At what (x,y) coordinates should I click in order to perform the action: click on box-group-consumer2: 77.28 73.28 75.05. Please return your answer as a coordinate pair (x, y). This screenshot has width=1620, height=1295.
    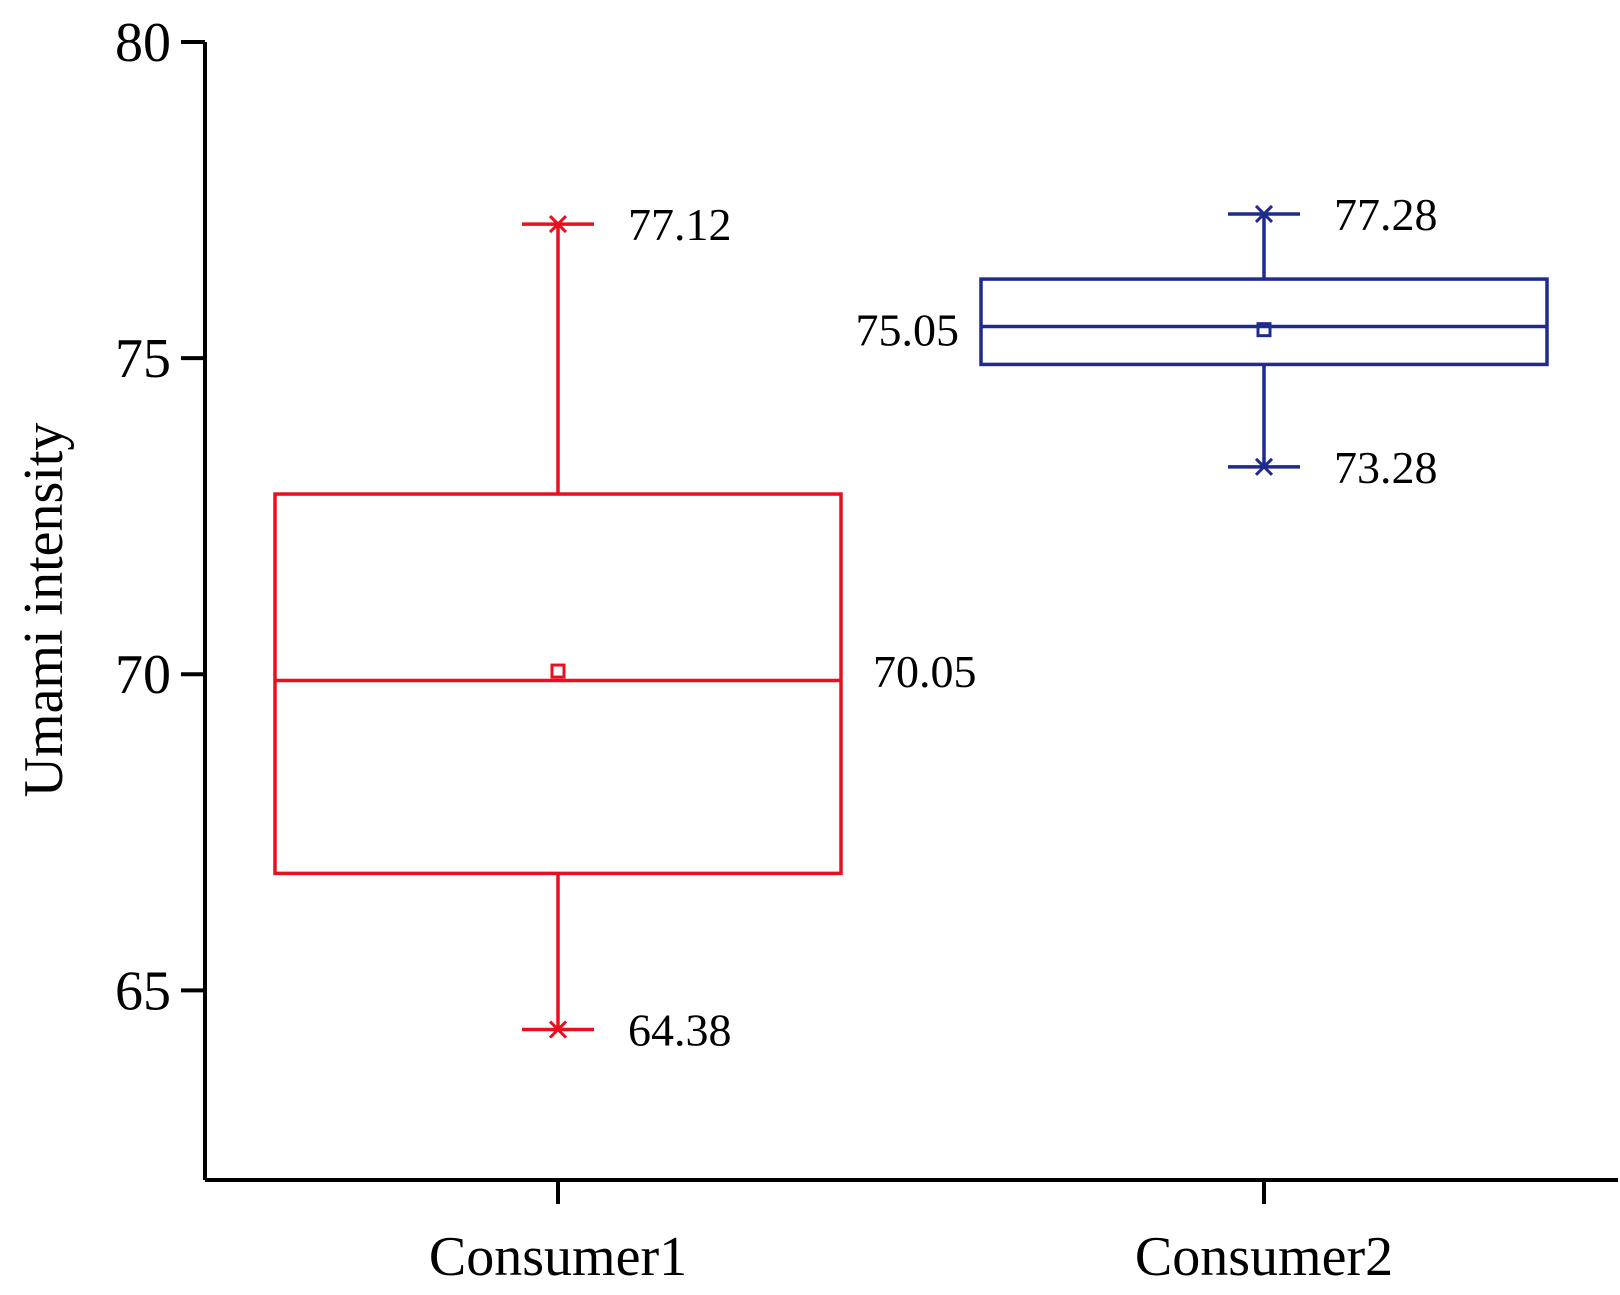
    Looking at the image, I should click on (1202, 341).